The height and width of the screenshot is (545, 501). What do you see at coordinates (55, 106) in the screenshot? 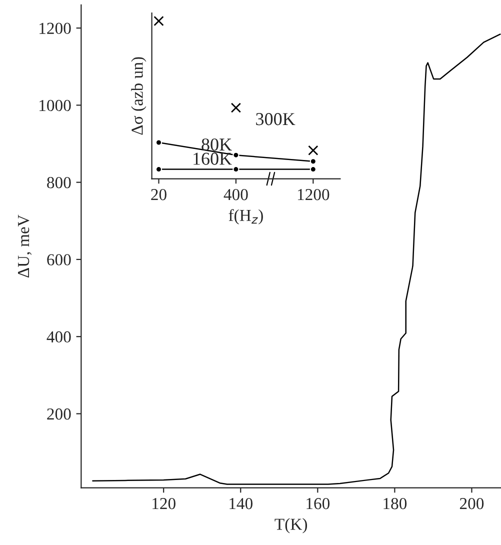
I see `y-tick-label: 1000` at bounding box center [55, 106].